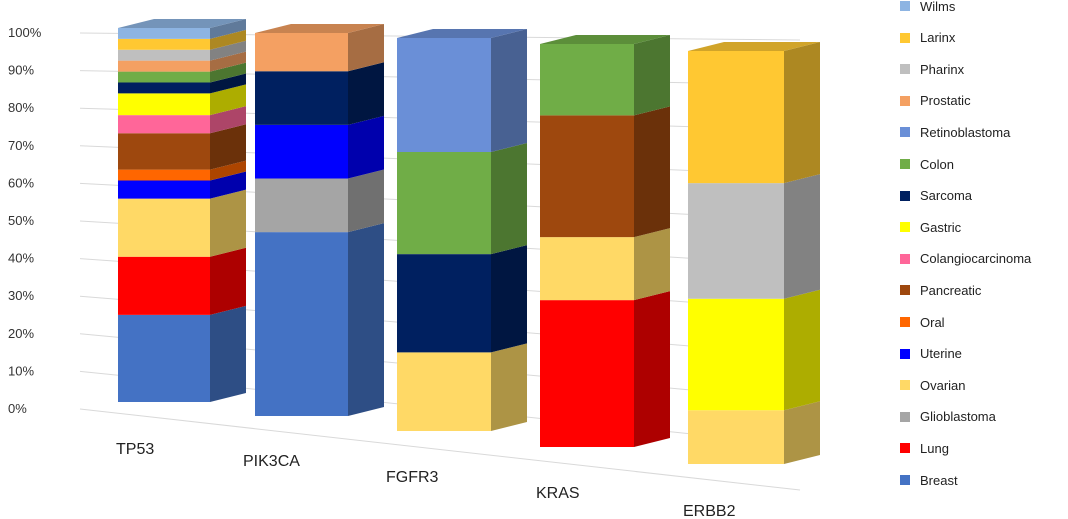 The width and height of the screenshot is (1068, 519). What do you see at coordinates (942, 69) in the screenshot?
I see `legend-label: Pharinx` at bounding box center [942, 69].